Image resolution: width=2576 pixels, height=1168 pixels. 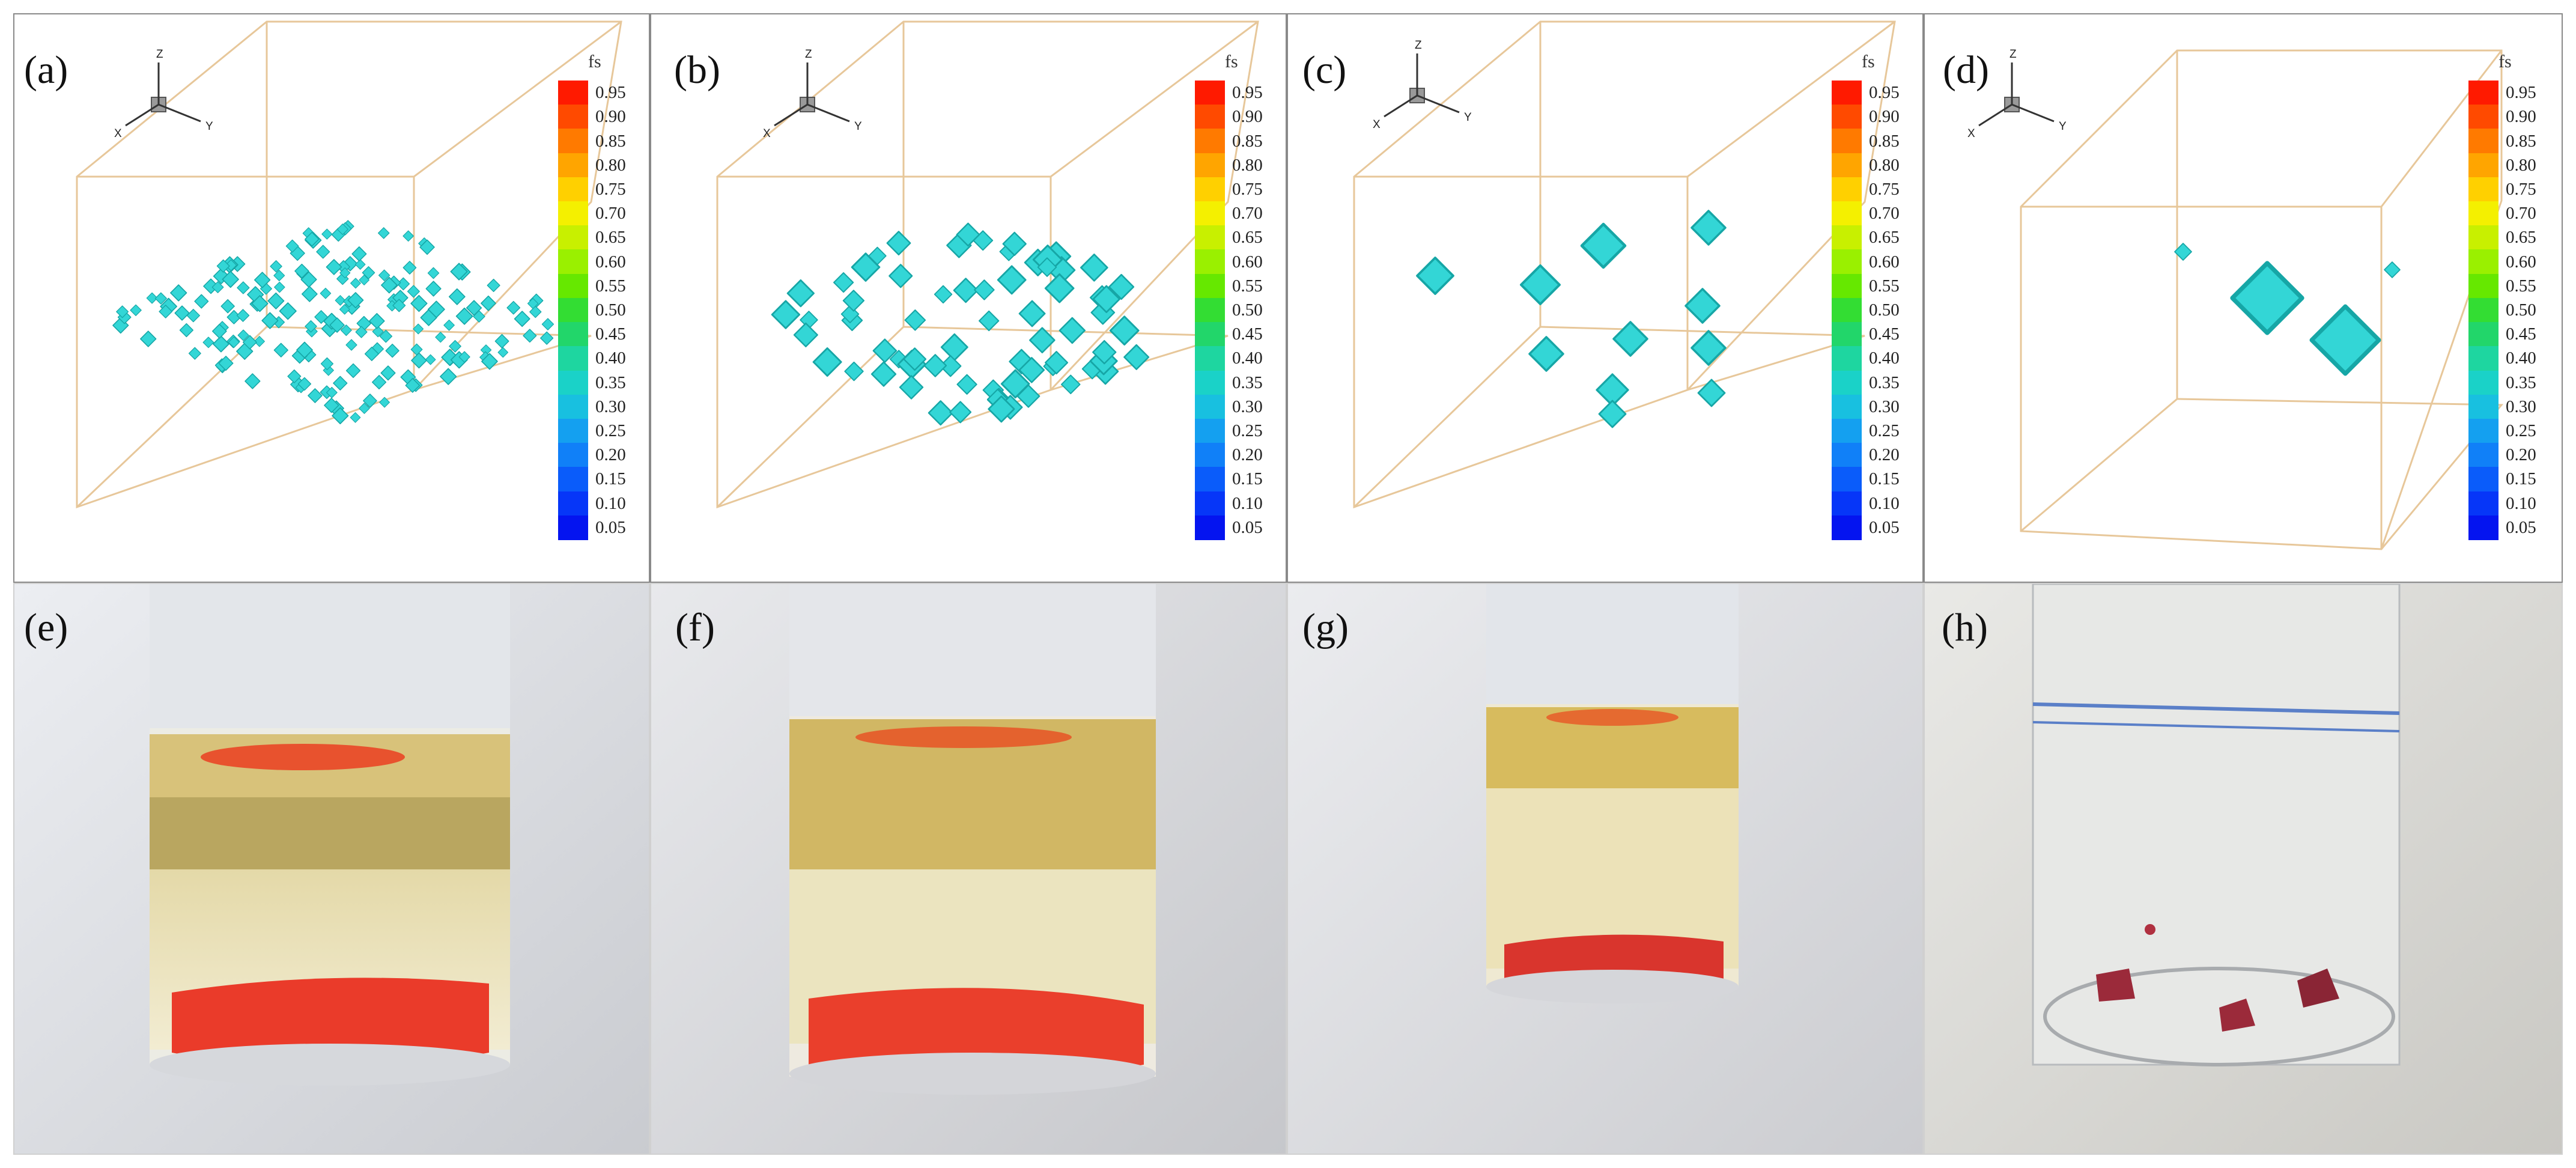 I want to click on colorbar-tick-label: 0.20, so click(x=1885, y=455).